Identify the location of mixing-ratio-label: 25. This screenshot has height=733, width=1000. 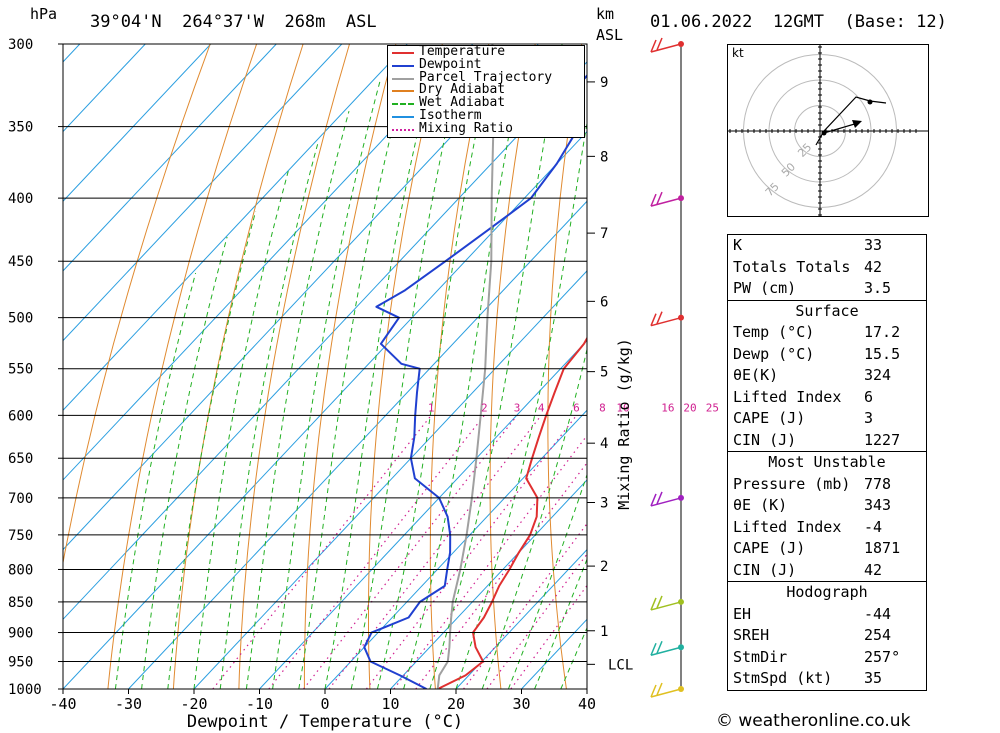
(712, 407).